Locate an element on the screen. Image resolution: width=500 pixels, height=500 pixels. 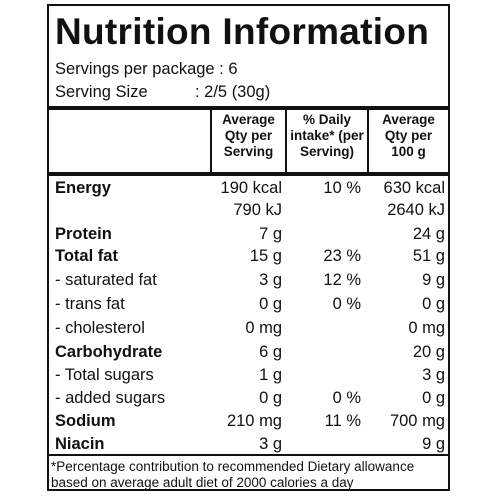
nutrient-name: - cholesterol is located at coordinates (100, 328).